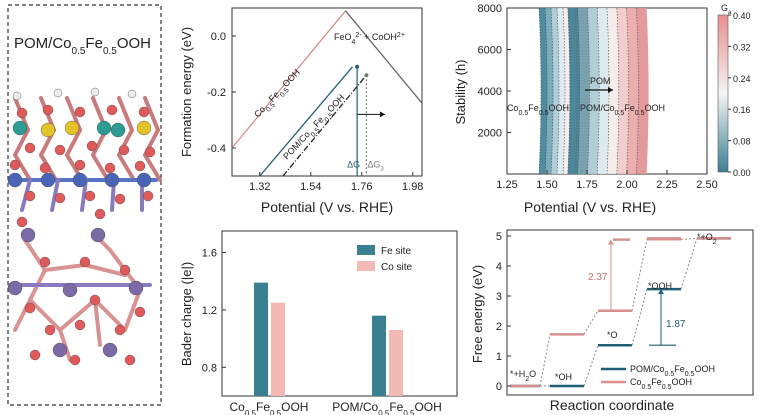 Image resolution: width=758 pixels, height=415 pixels. Describe the element at coordinates (209, 254) in the screenshot. I see `bc-ytick-label: 1.6` at that location.